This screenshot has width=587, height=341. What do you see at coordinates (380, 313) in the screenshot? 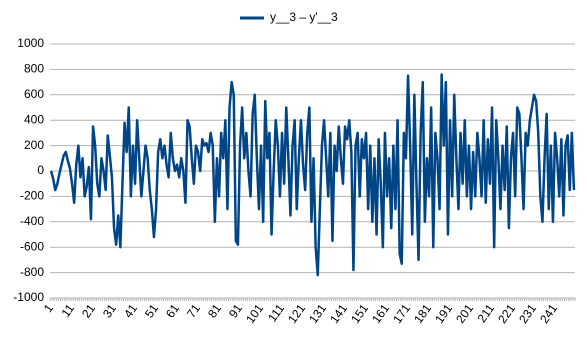
I see `x-tick-label: 161` at bounding box center [380, 313].